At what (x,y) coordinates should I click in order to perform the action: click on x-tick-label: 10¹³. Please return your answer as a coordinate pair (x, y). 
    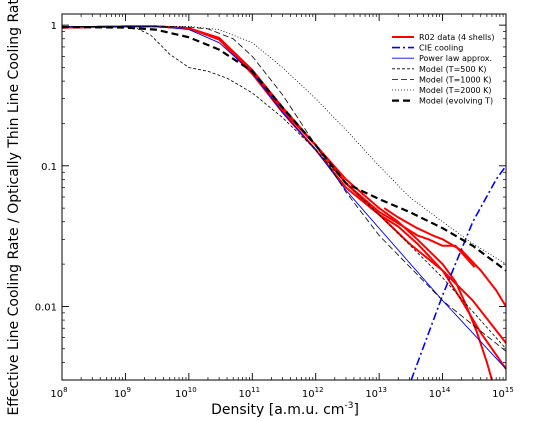
    Looking at the image, I should click on (376, 393).